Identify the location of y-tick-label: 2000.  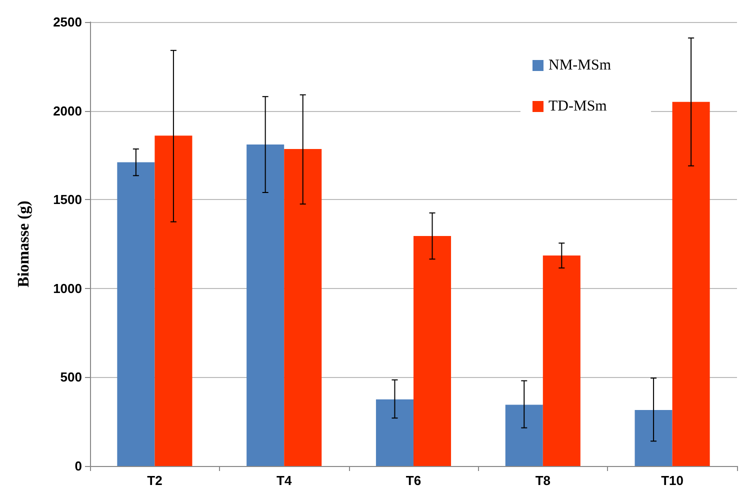
(67, 110).